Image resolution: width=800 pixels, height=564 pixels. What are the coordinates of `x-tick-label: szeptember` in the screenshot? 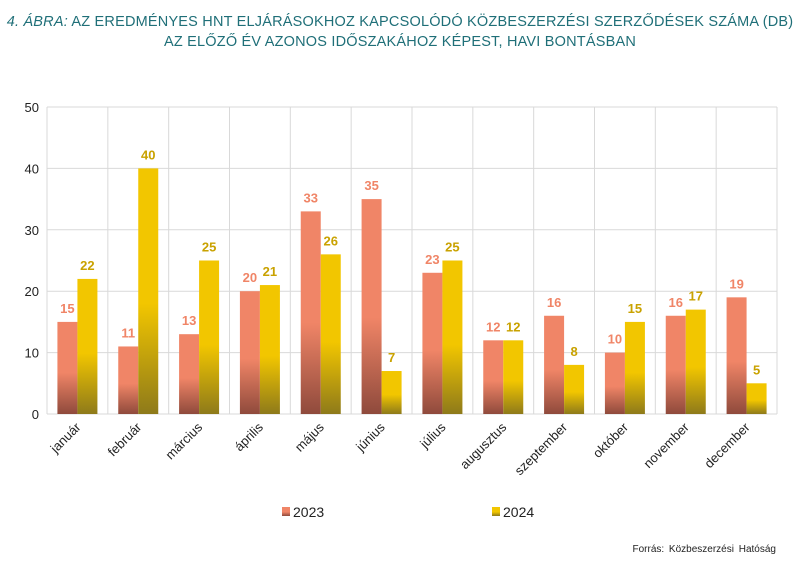 It's located at (541, 448).